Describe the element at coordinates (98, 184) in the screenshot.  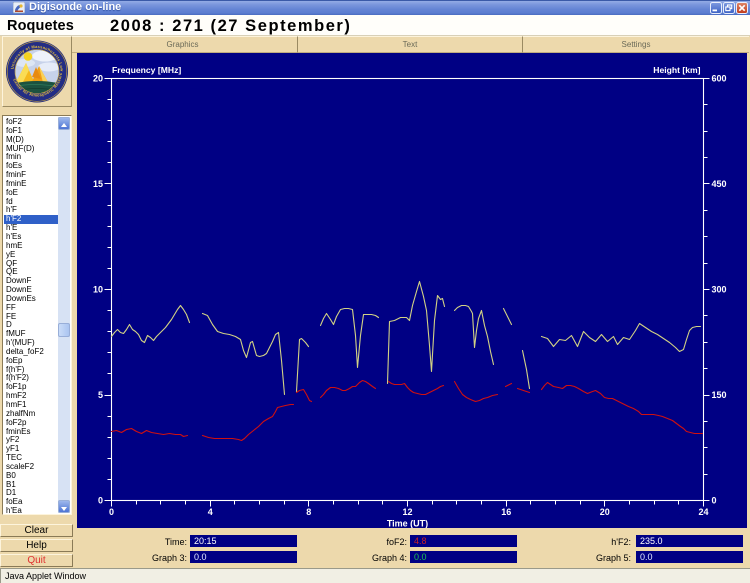
I see `svg-text: 15` at that location.